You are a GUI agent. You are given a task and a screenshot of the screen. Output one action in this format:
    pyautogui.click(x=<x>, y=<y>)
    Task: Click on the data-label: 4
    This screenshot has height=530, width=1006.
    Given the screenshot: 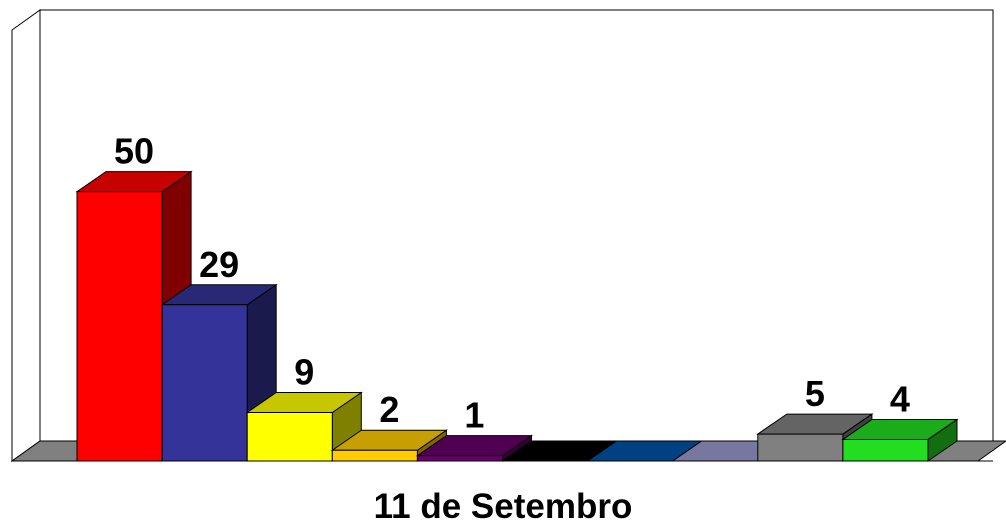 What is the action you would take?
    pyautogui.click(x=900, y=398)
    